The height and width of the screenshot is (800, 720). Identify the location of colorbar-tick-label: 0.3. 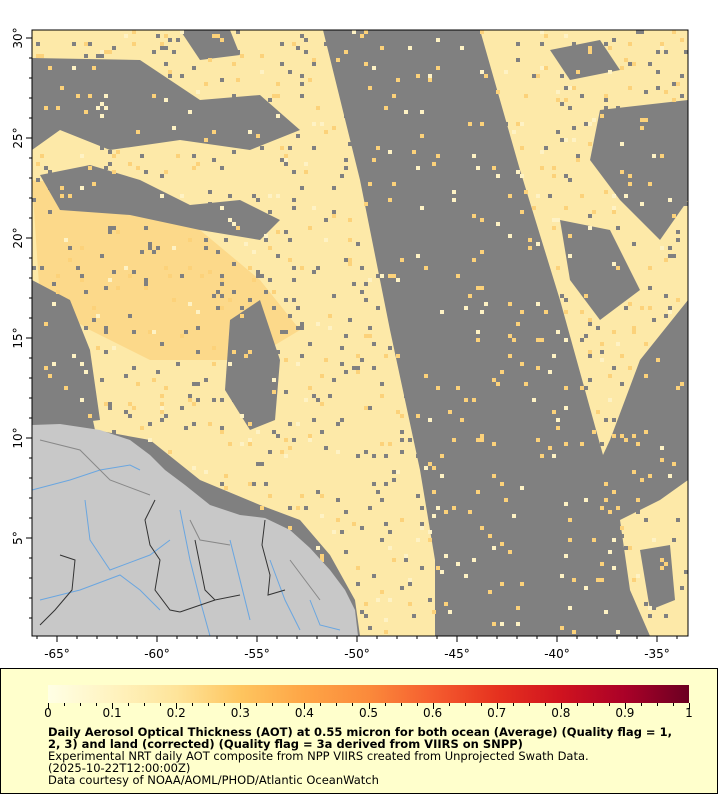
(240, 713).